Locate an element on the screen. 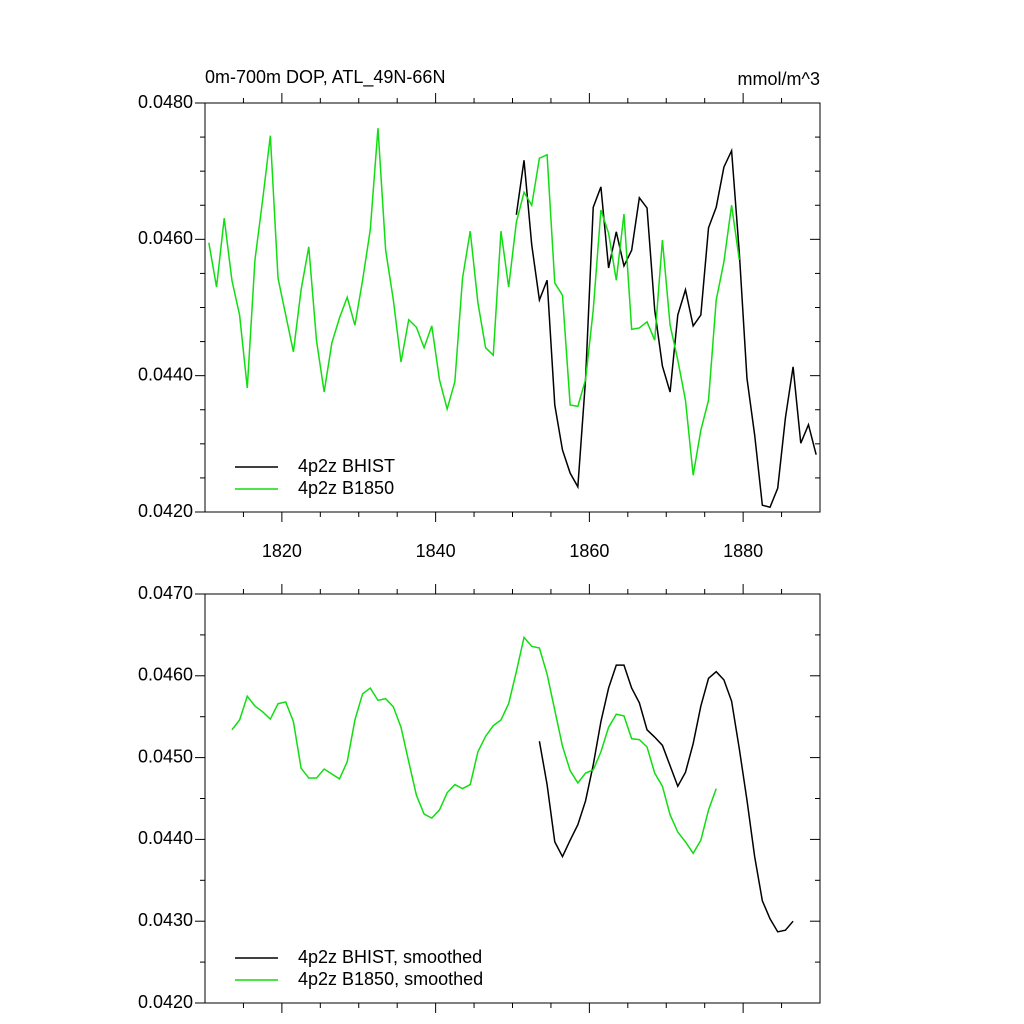 This screenshot has width=1024, height=1024. units-label: mmol/m^3 is located at coordinates (779, 79).